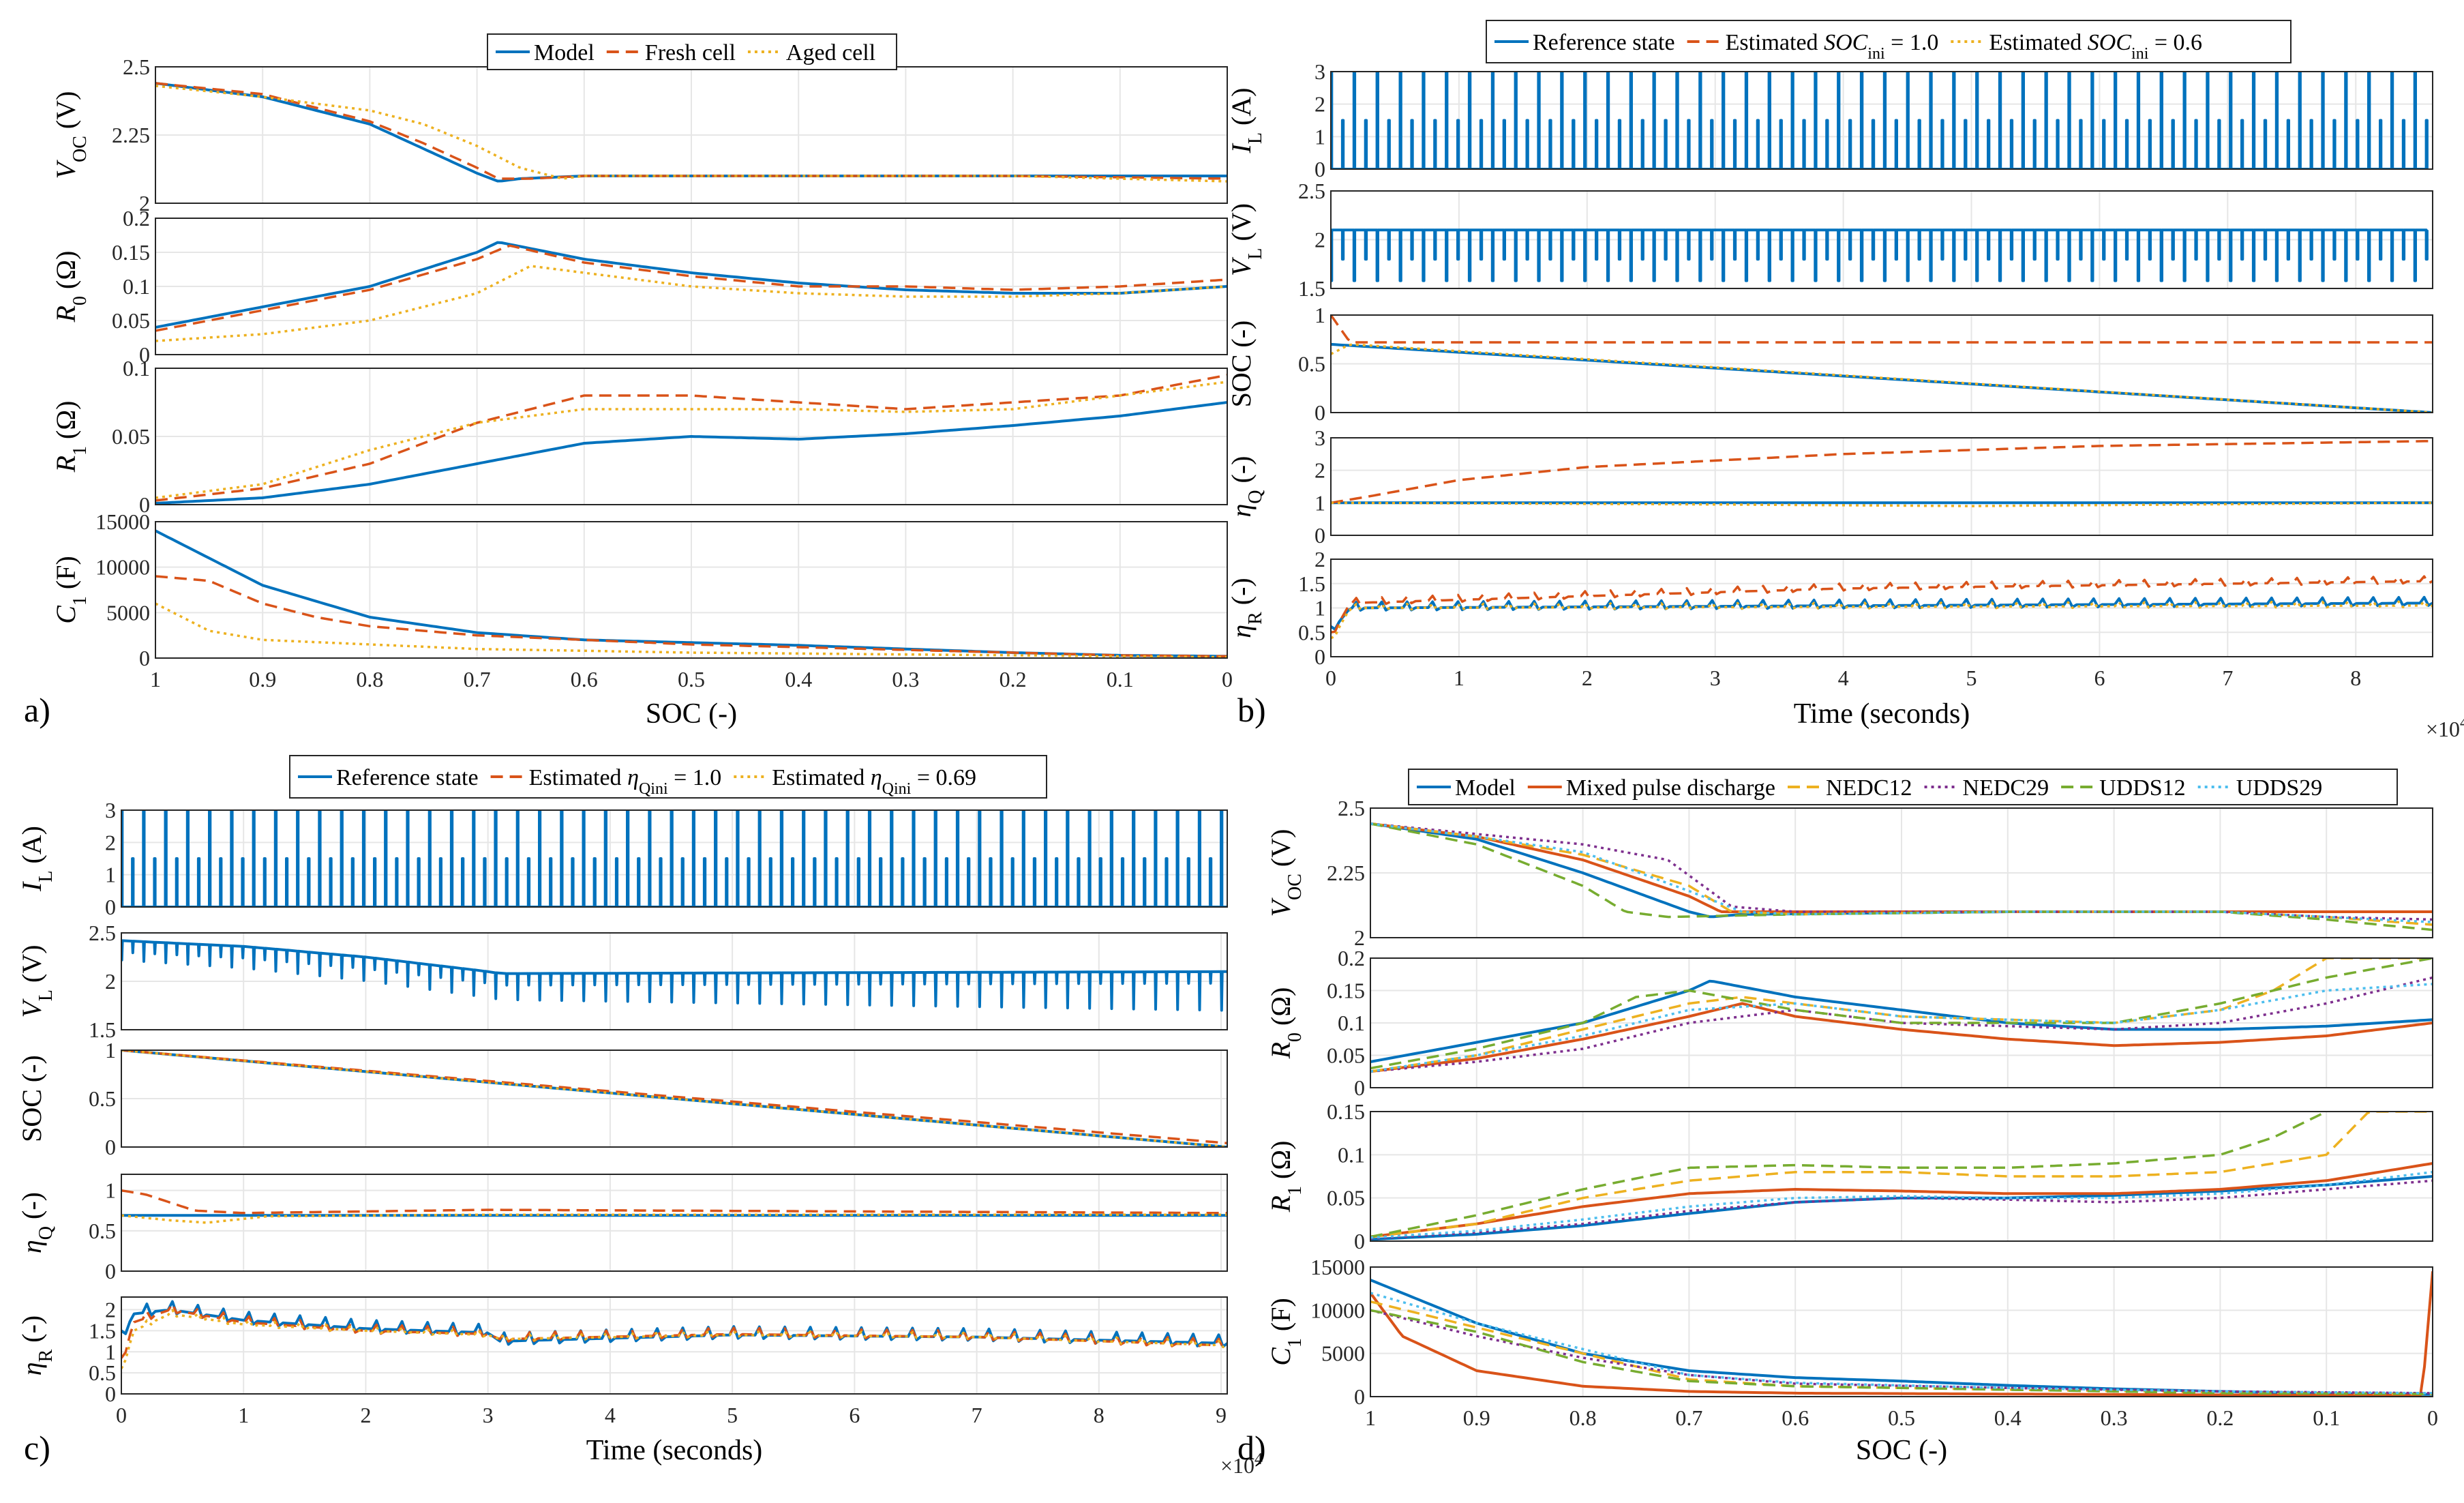 This screenshot has height=1503, width=2464. What do you see at coordinates (1295, 1190) in the screenshot?
I see `ylabel-sub: 1` at bounding box center [1295, 1190].